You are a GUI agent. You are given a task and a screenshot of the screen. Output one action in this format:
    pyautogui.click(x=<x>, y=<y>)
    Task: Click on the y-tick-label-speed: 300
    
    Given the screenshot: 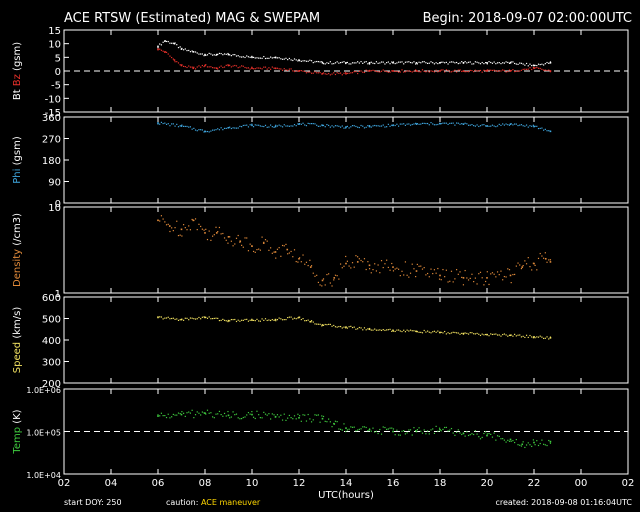 What is the action you would take?
    pyautogui.click(x=51, y=363)
    